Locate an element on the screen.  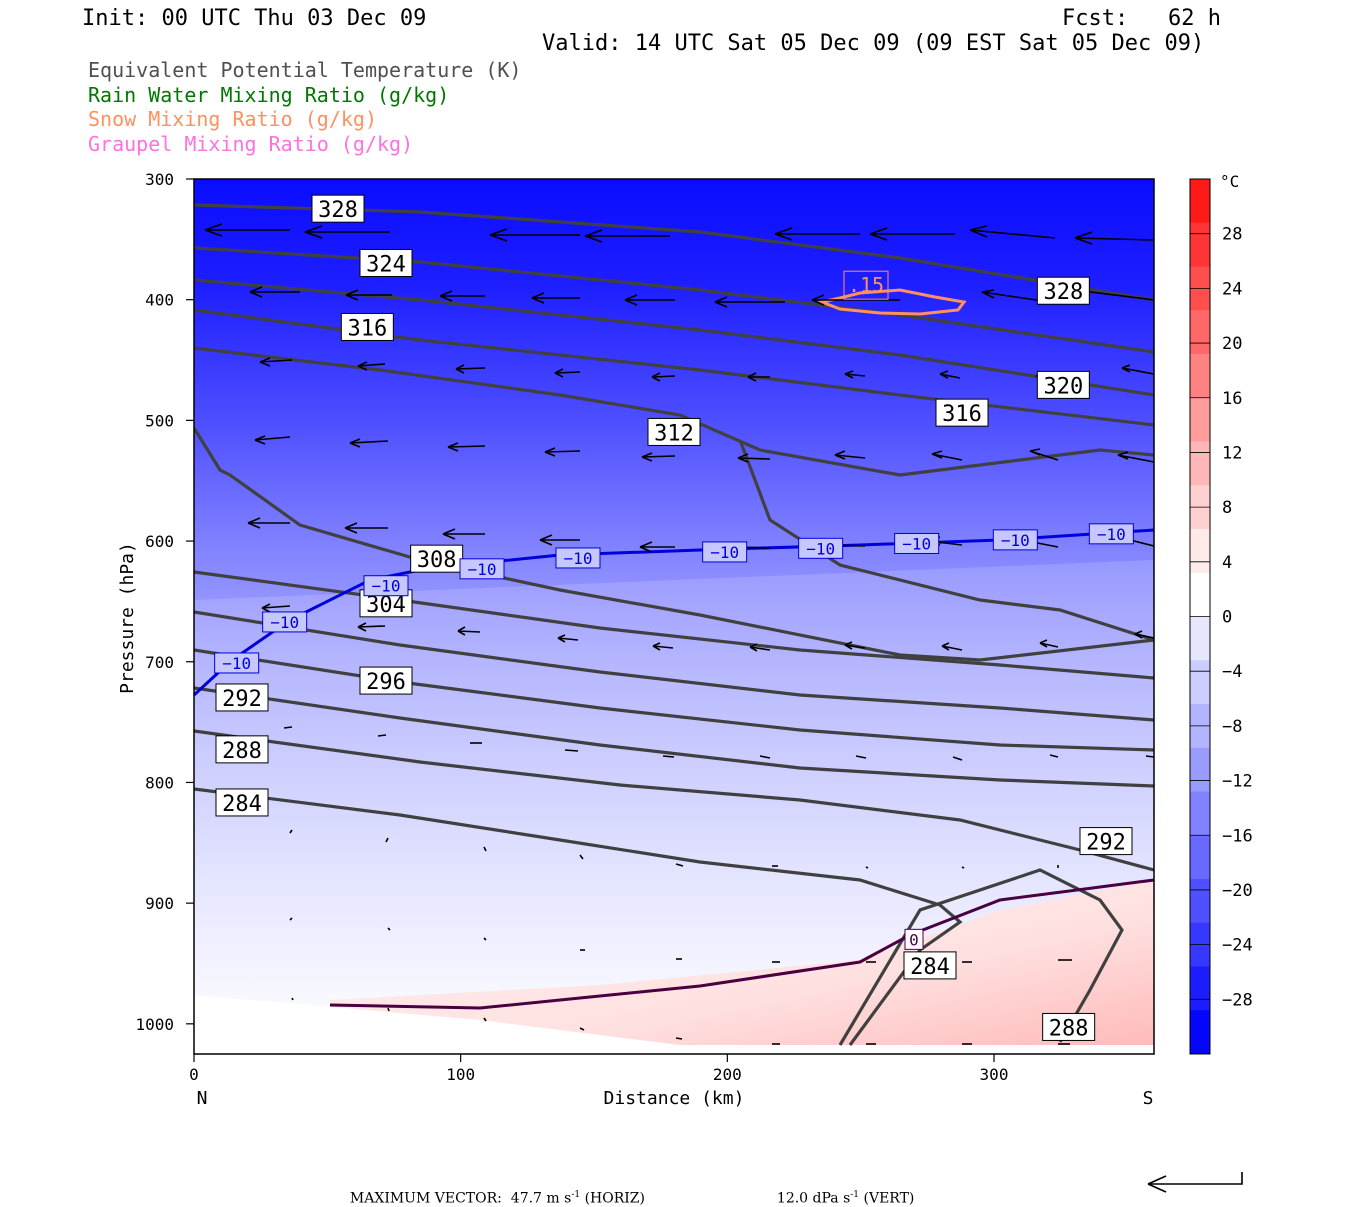
colorbar-label: −4 is located at coordinates (1232, 672).